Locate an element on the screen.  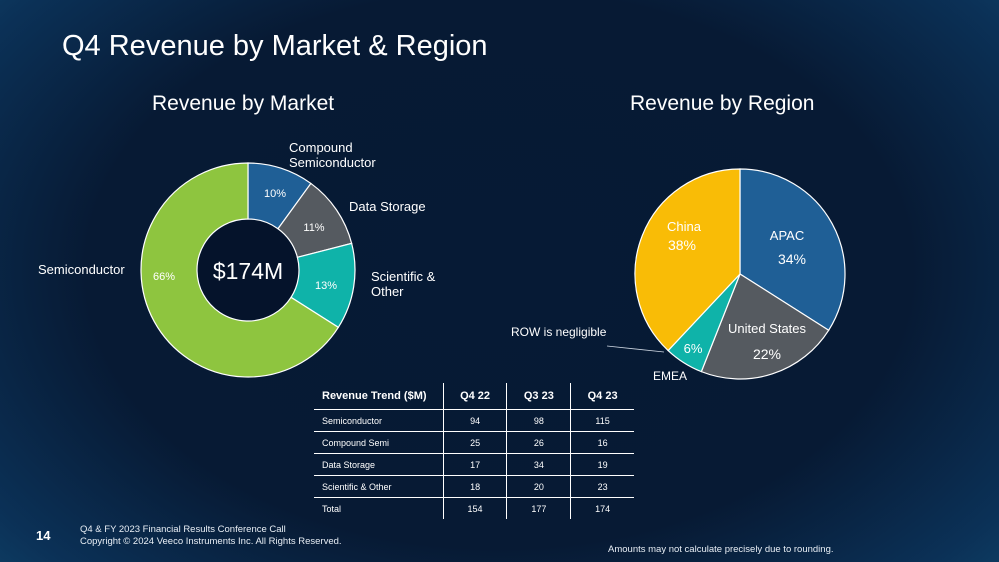
table-cell-value: 154 is located at coordinates (474, 508).